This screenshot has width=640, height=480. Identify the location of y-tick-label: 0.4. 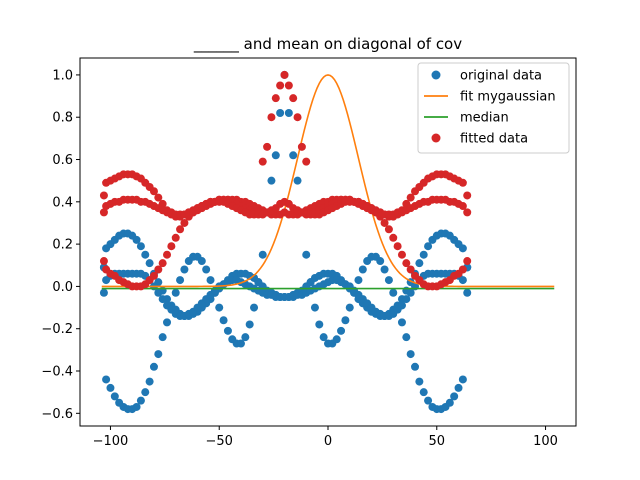
(62, 202).